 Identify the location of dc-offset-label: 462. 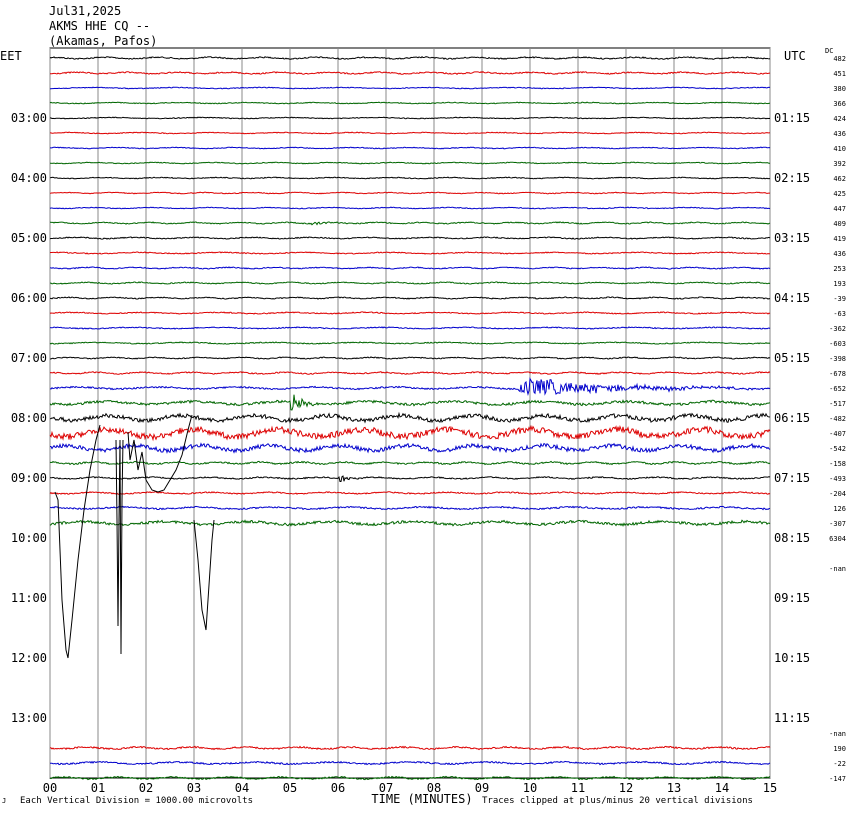
(839, 179).